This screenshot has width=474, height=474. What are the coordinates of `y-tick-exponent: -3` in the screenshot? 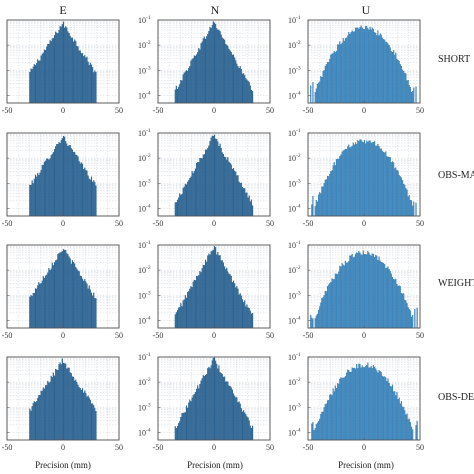 It's located at (298, 181).